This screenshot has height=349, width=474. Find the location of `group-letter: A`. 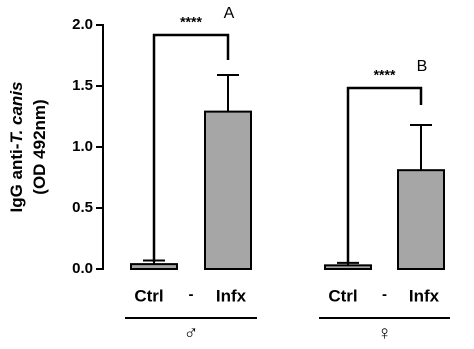

group-letter: A is located at coordinates (229, 13).